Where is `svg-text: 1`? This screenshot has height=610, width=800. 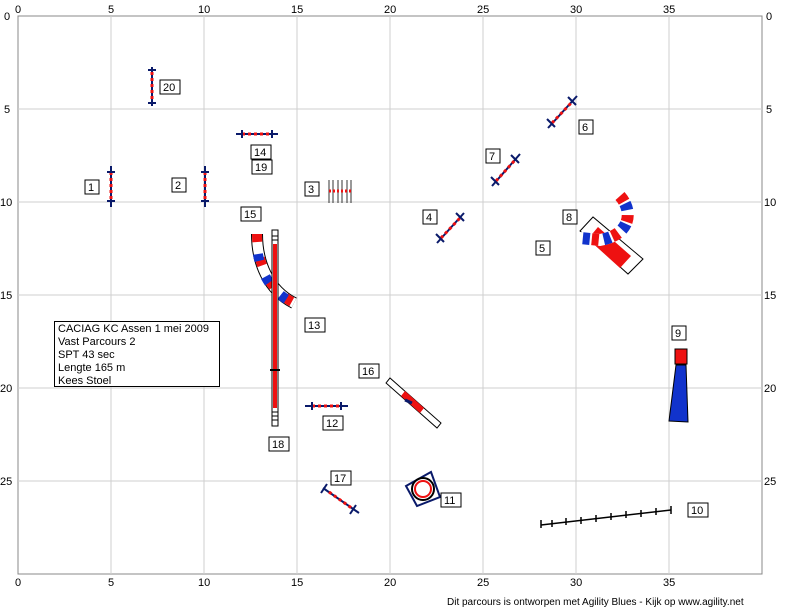
svg-text: 1 is located at coordinates (91, 188).